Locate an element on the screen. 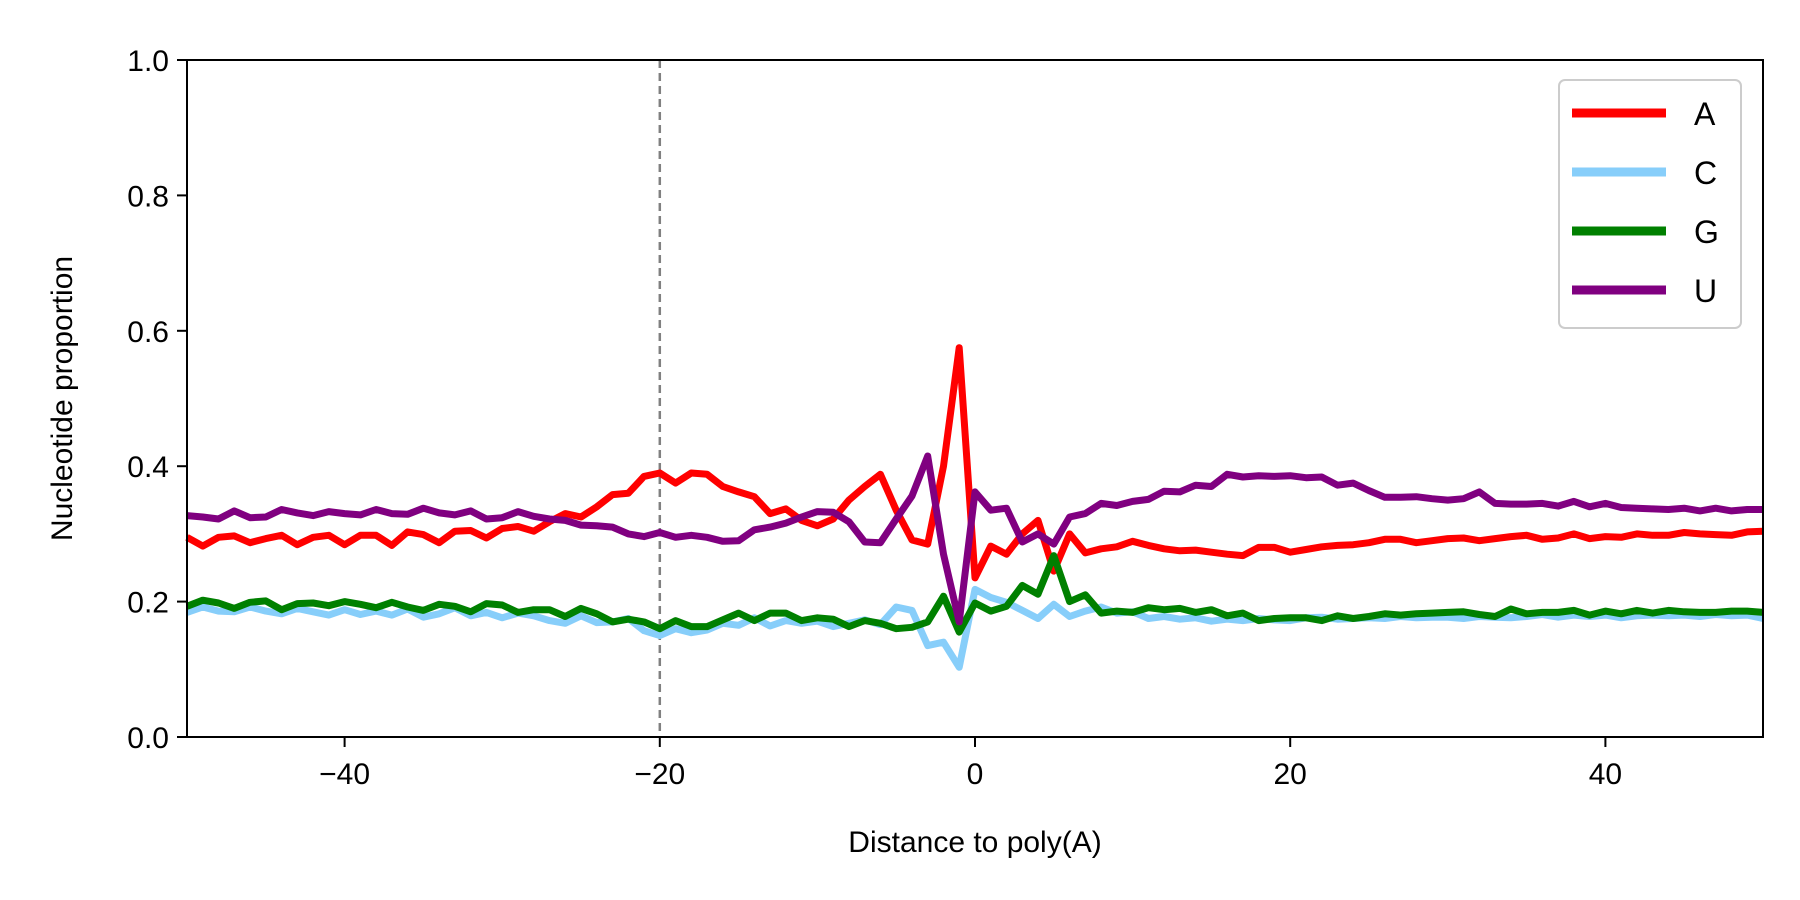  y-tick-label: 0.4 is located at coordinates (148, 467).